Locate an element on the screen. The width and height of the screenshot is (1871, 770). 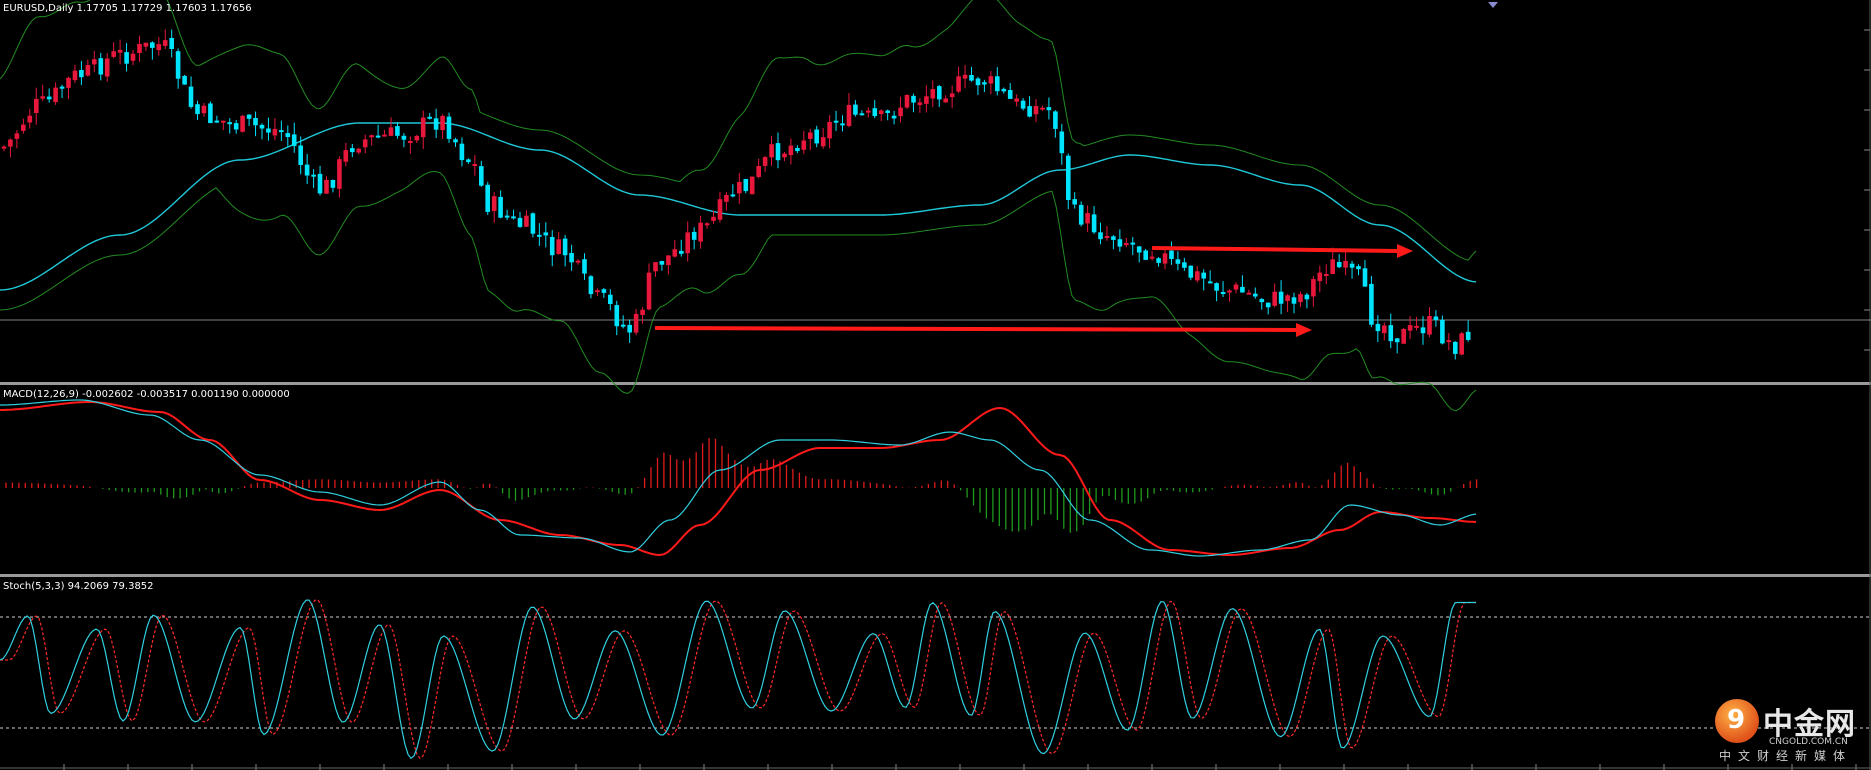
logo-slogan: 中文财经新媒体 is located at coordinates (1786, 756).